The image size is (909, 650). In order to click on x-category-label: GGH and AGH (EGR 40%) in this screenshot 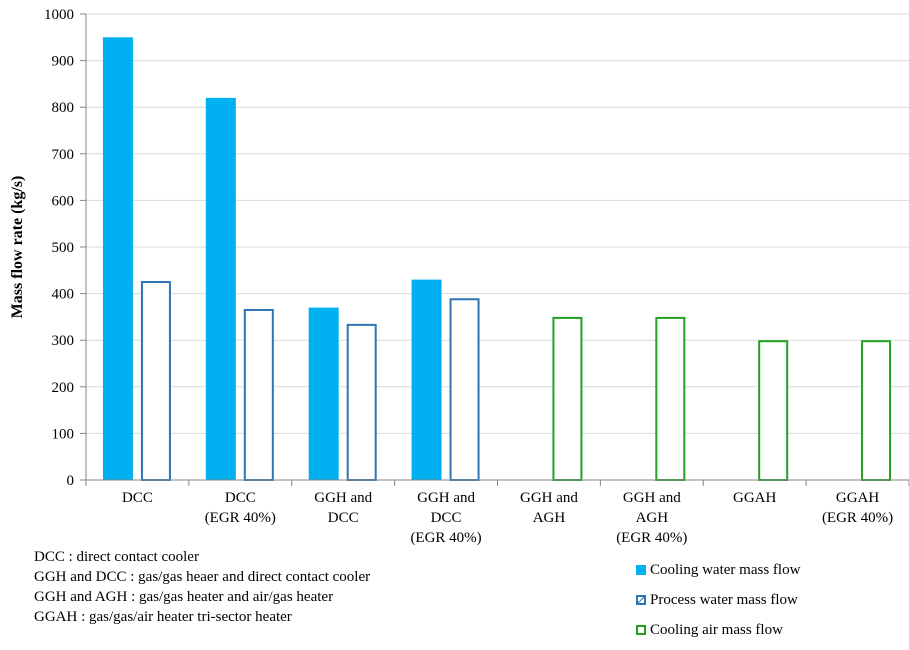, I will do `click(651, 518)`.